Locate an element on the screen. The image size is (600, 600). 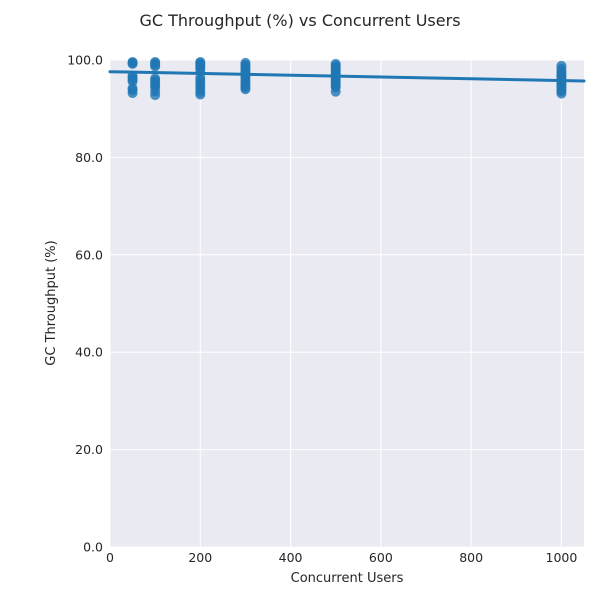
chart-title: GC Throughput (%) vs Concurrent Users is located at coordinates (299, 20).